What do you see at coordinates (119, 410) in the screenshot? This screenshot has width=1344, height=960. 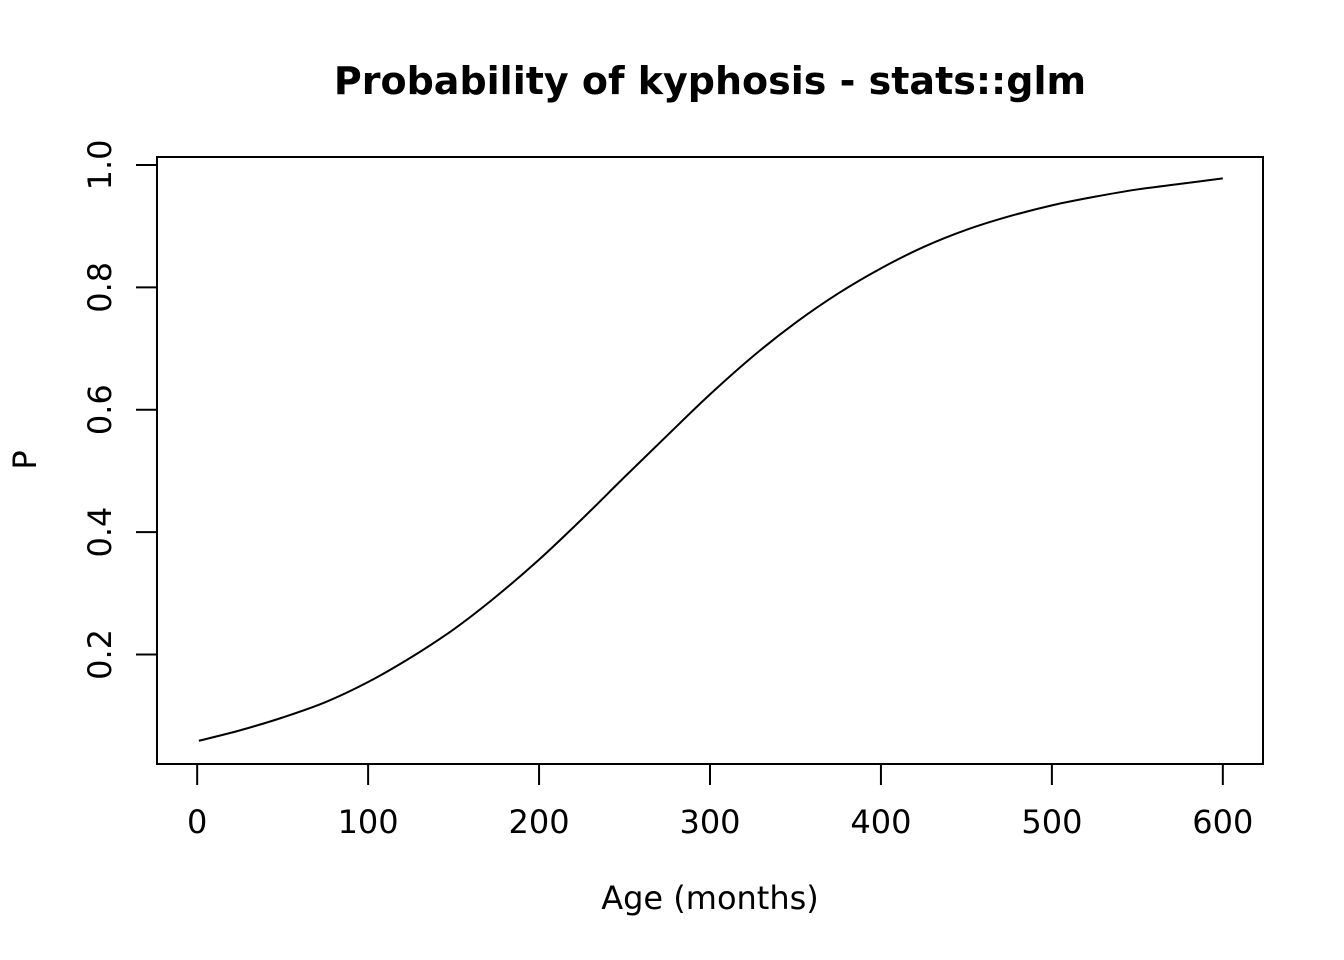 I see `y-axis: 0.2 0.4 0.6 0.8 1.0` at bounding box center [119, 410].